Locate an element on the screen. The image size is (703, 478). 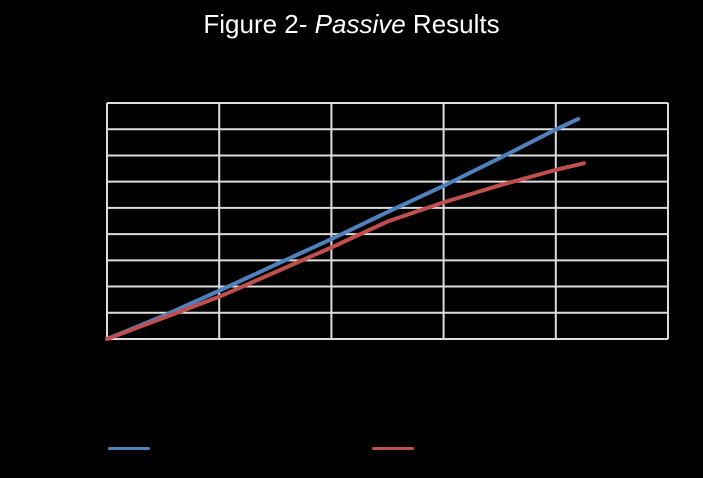
chart-title-suffix: Results is located at coordinates (452, 24).